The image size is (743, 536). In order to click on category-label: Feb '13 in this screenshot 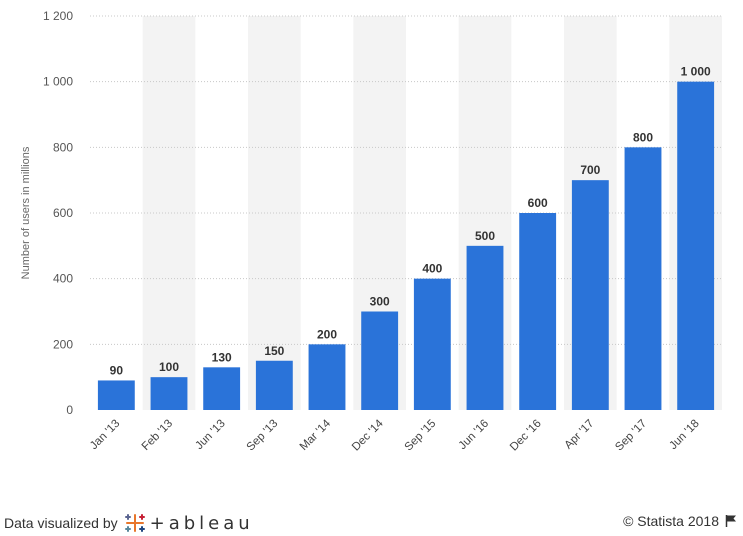, I will do `click(157, 435)`.